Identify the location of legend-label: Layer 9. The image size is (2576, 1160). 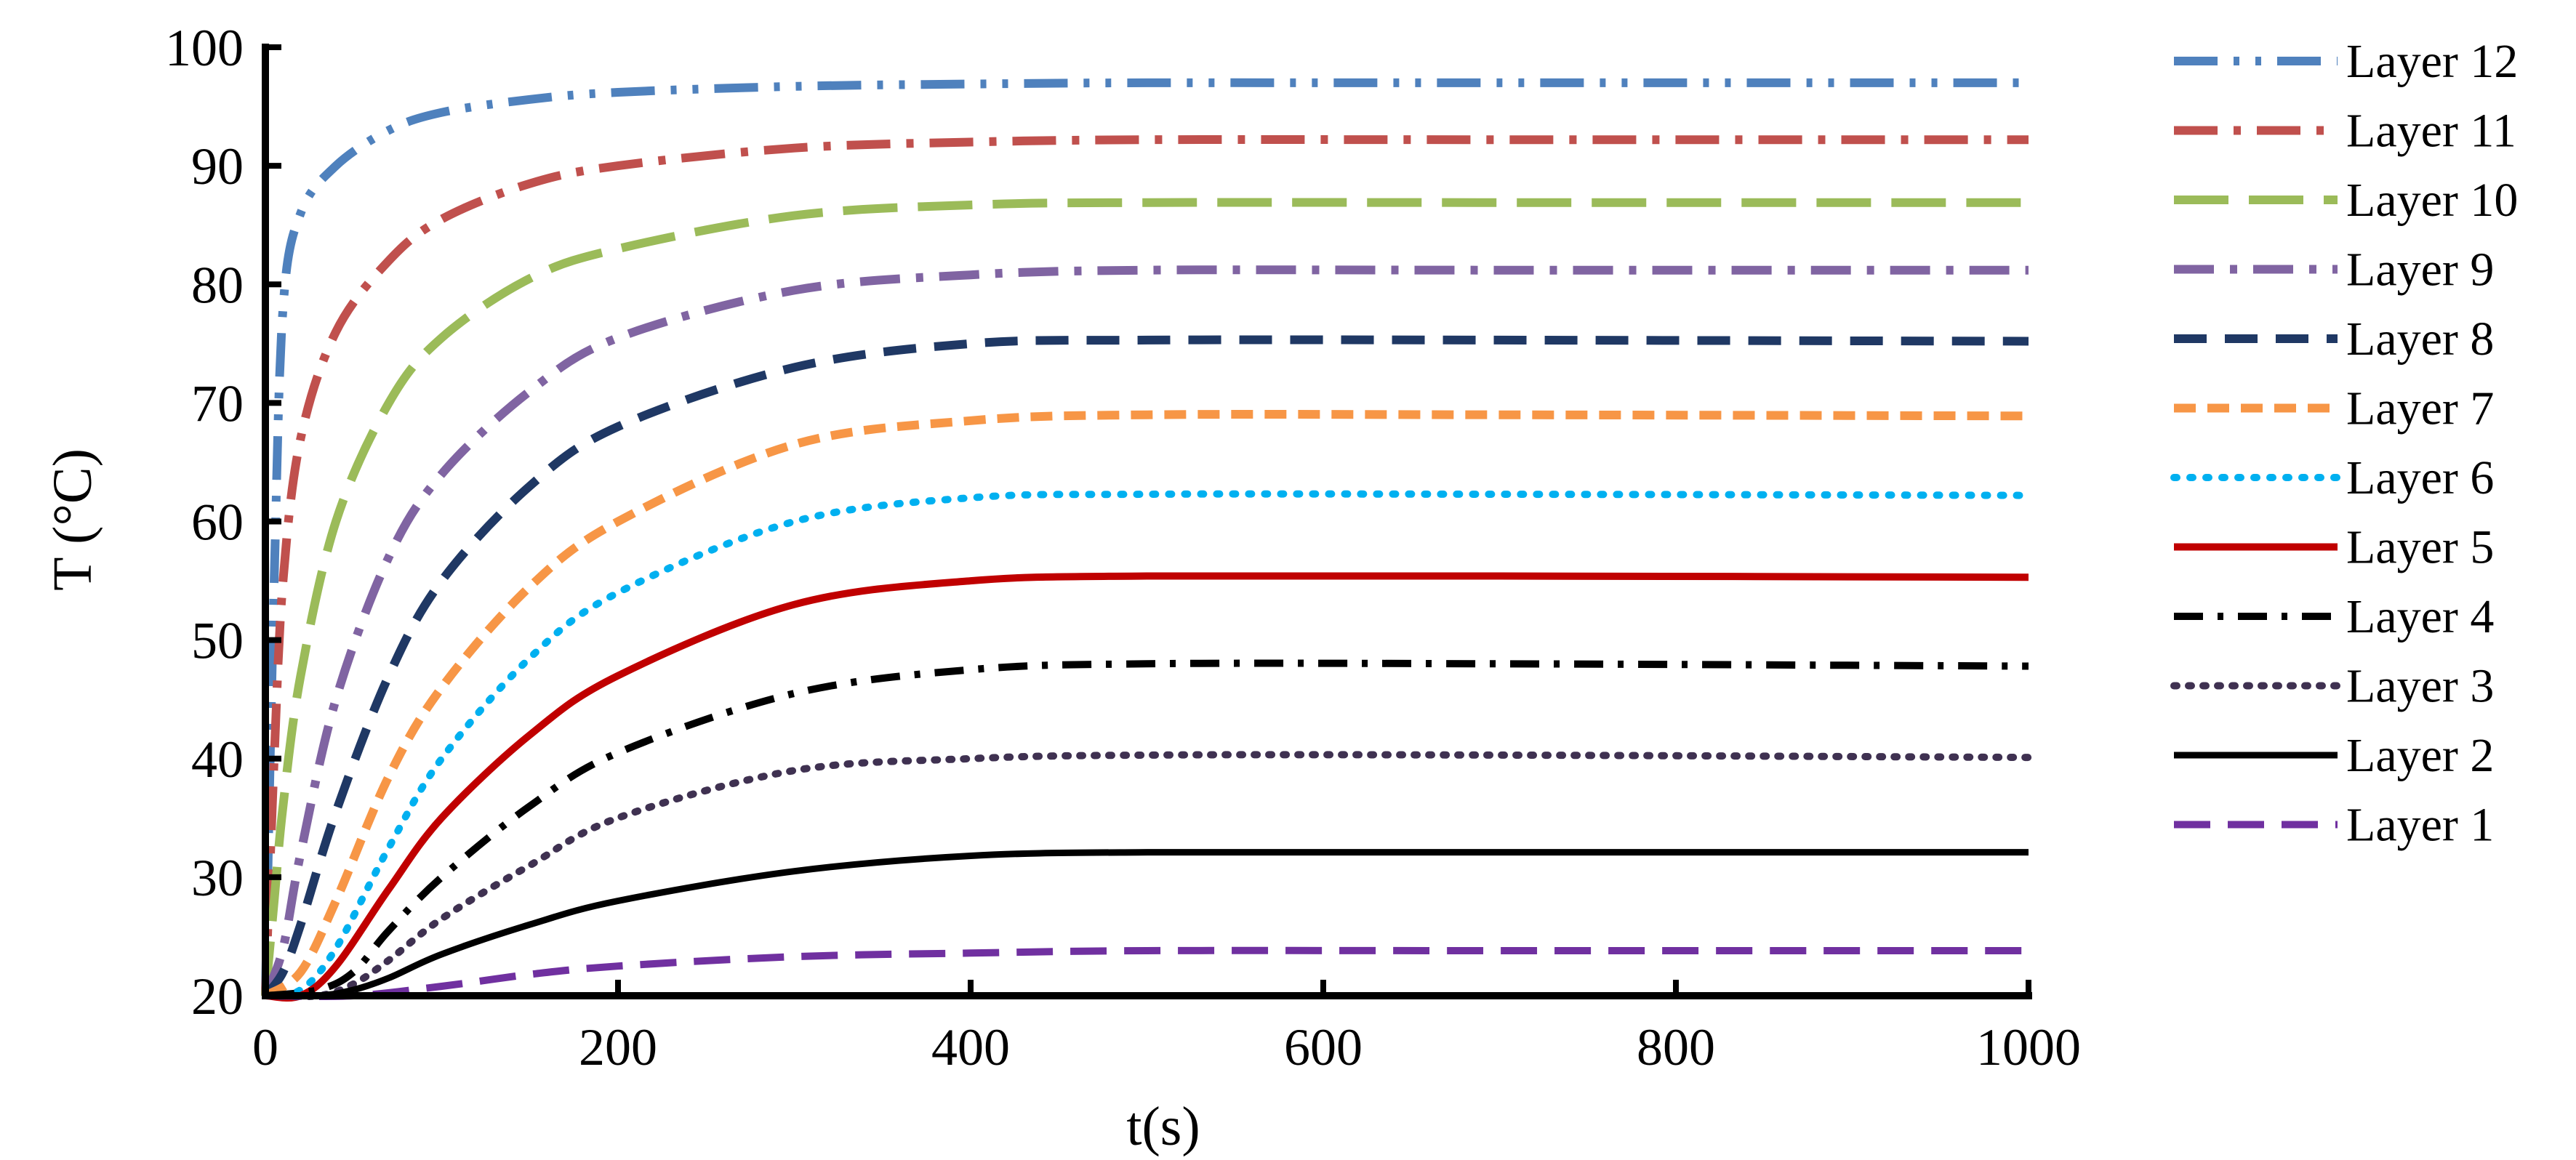
(2420, 270).